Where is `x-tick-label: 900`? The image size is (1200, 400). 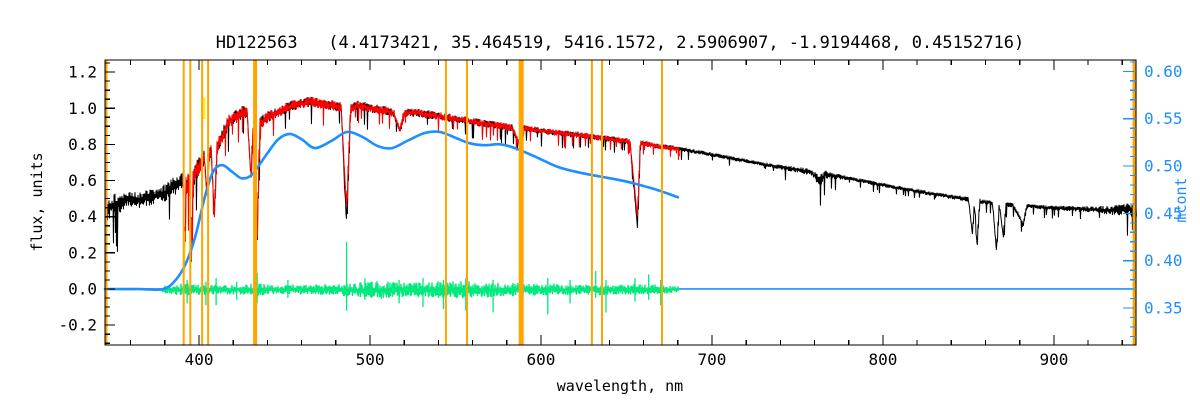 x-tick-label: 900 is located at coordinates (1053, 359).